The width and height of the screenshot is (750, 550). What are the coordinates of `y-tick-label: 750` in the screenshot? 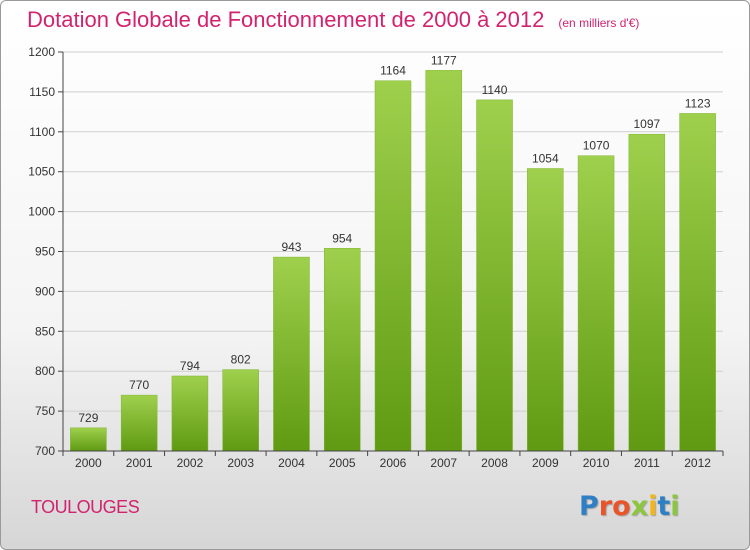 It's located at (45, 411).